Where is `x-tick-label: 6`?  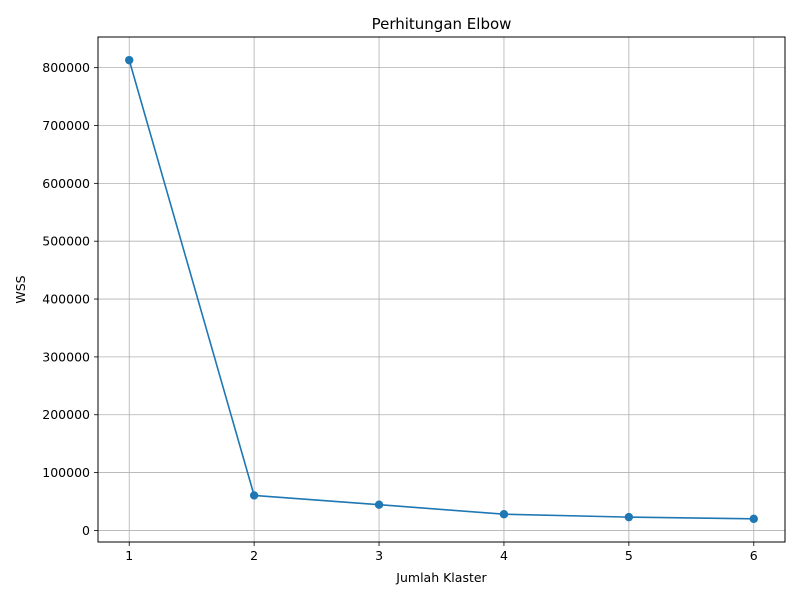
x-tick-label: 6 is located at coordinates (754, 555).